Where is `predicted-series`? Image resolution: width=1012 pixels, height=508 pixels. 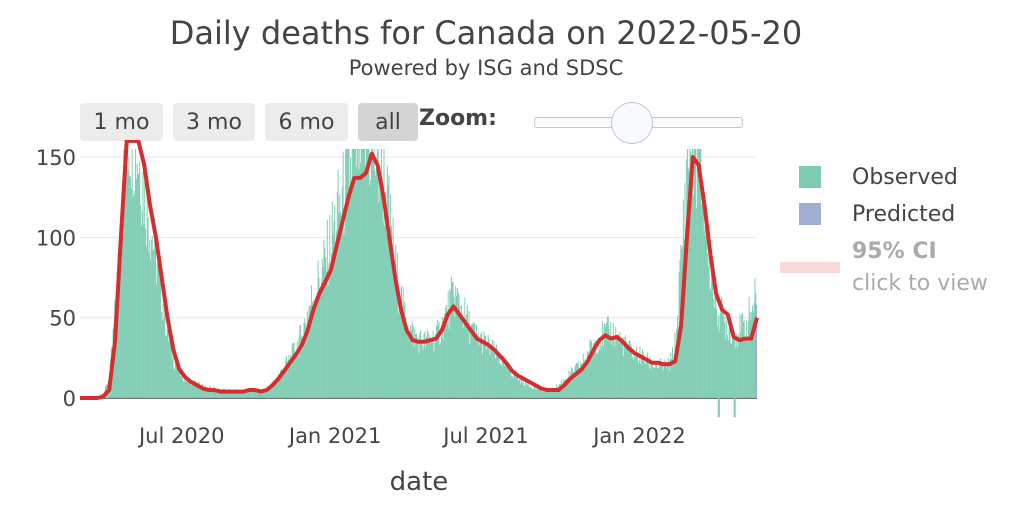 predicted-series is located at coordinates (756, 351).